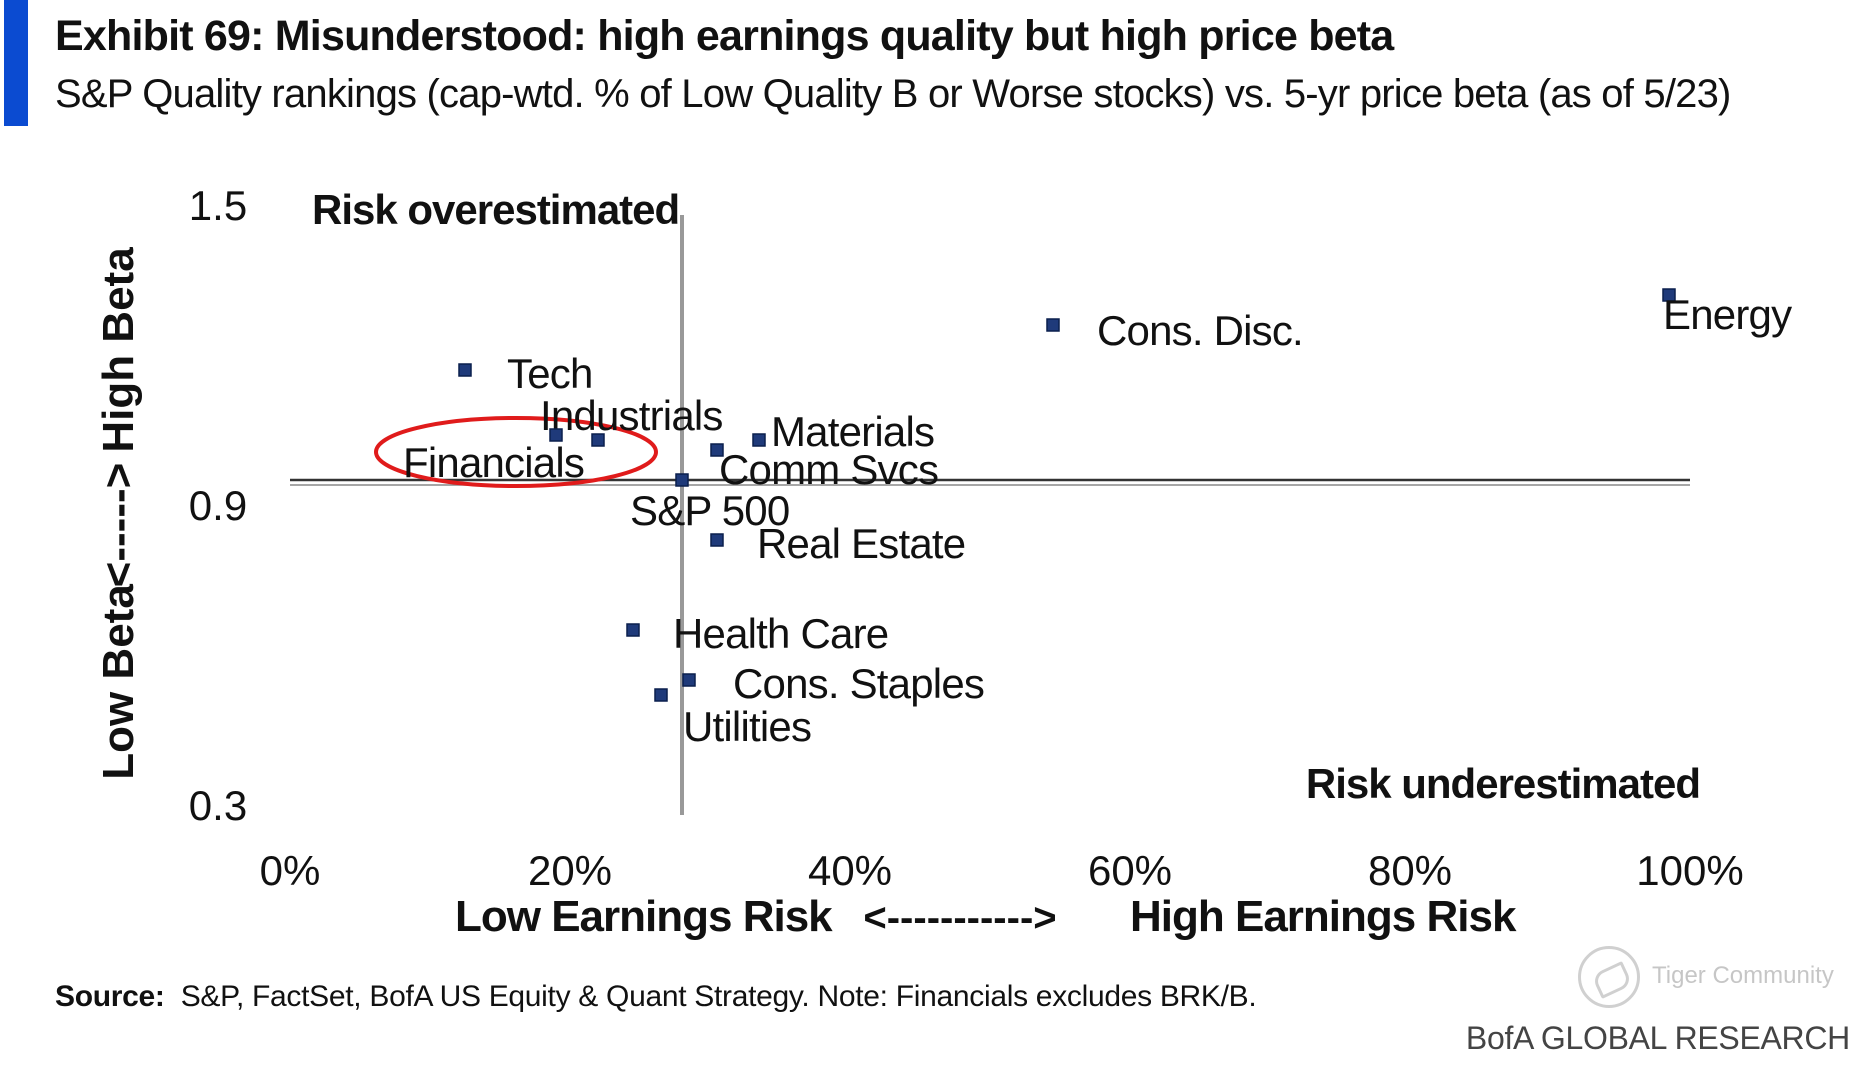 The width and height of the screenshot is (1872, 1077). Describe the element at coordinates (850, 870) in the screenshot. I see `x-tick-label: 40%` at that location.